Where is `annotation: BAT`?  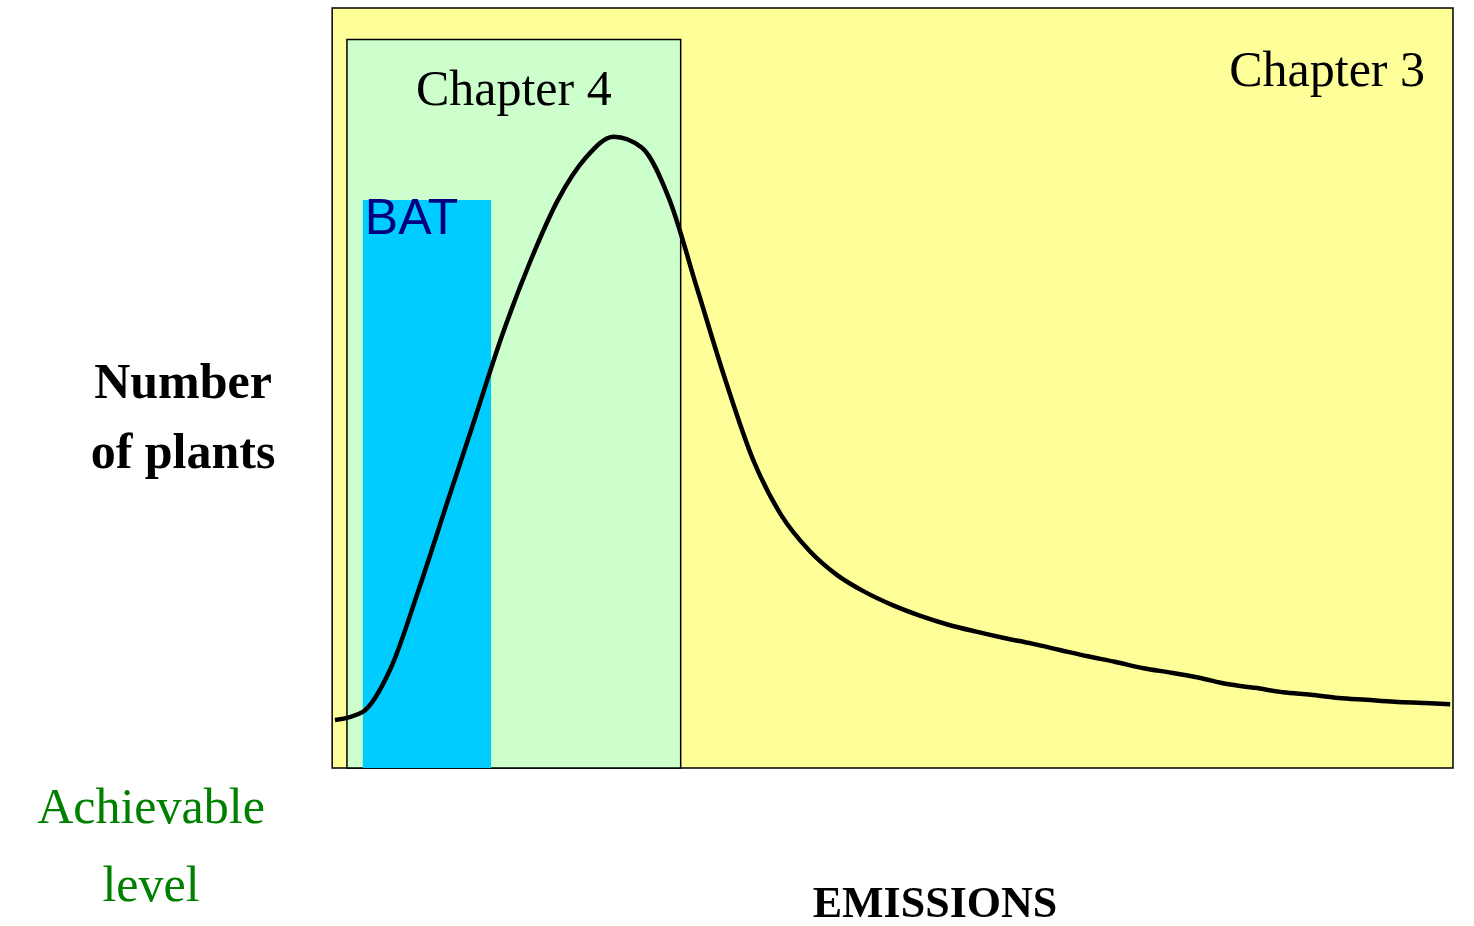 annotation: BAT is located at coordinates (411, 216).